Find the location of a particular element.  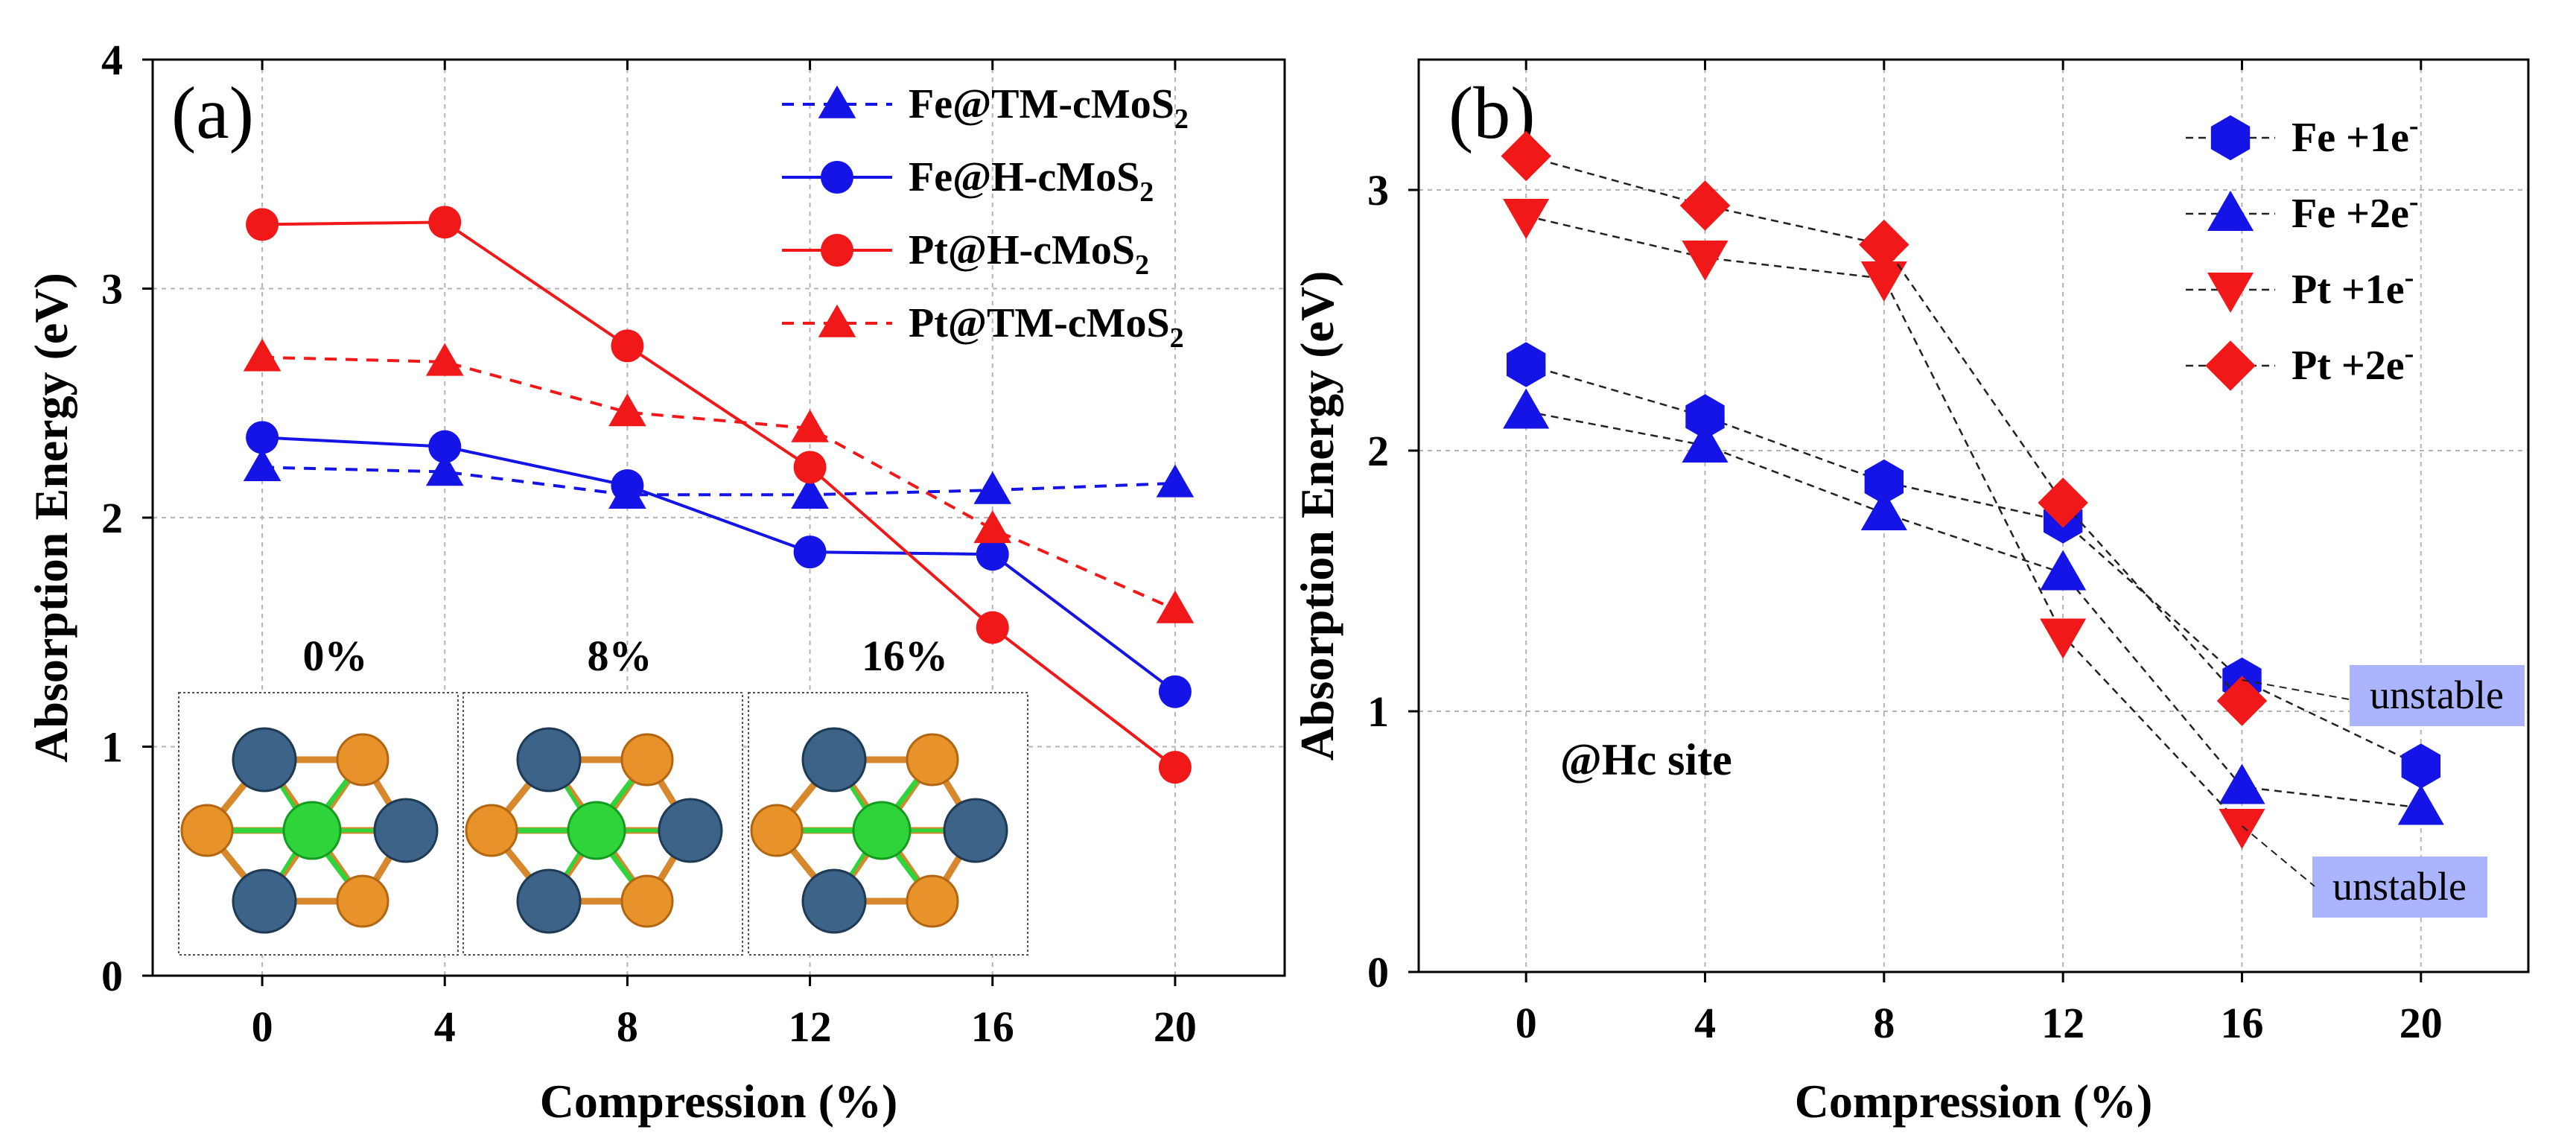

legend-label-main: Pt +2e is located at coordinates (2348, 366).